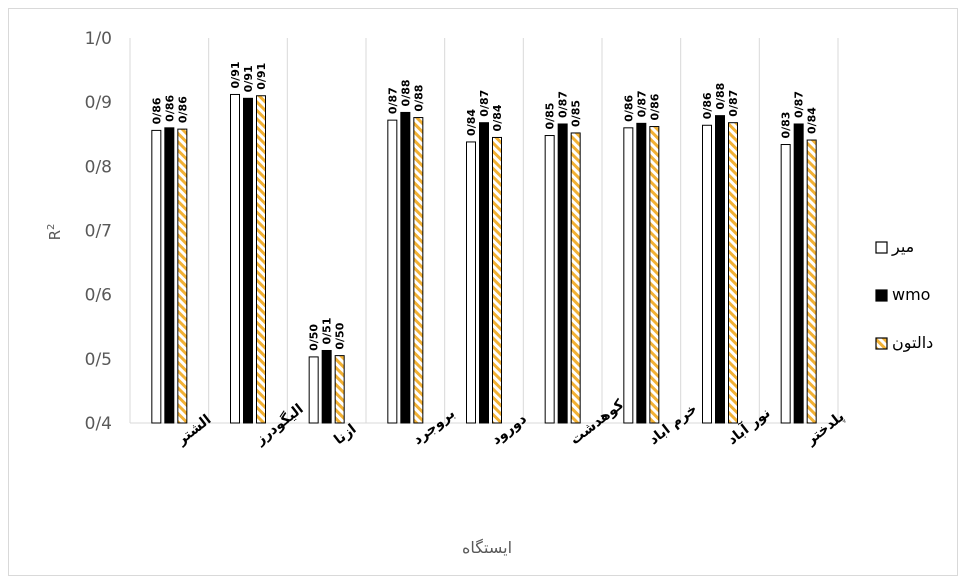  Describe the element at coordinates (98, 103) in the screenshot. I see `y-tick-label: 0/9` at that location.